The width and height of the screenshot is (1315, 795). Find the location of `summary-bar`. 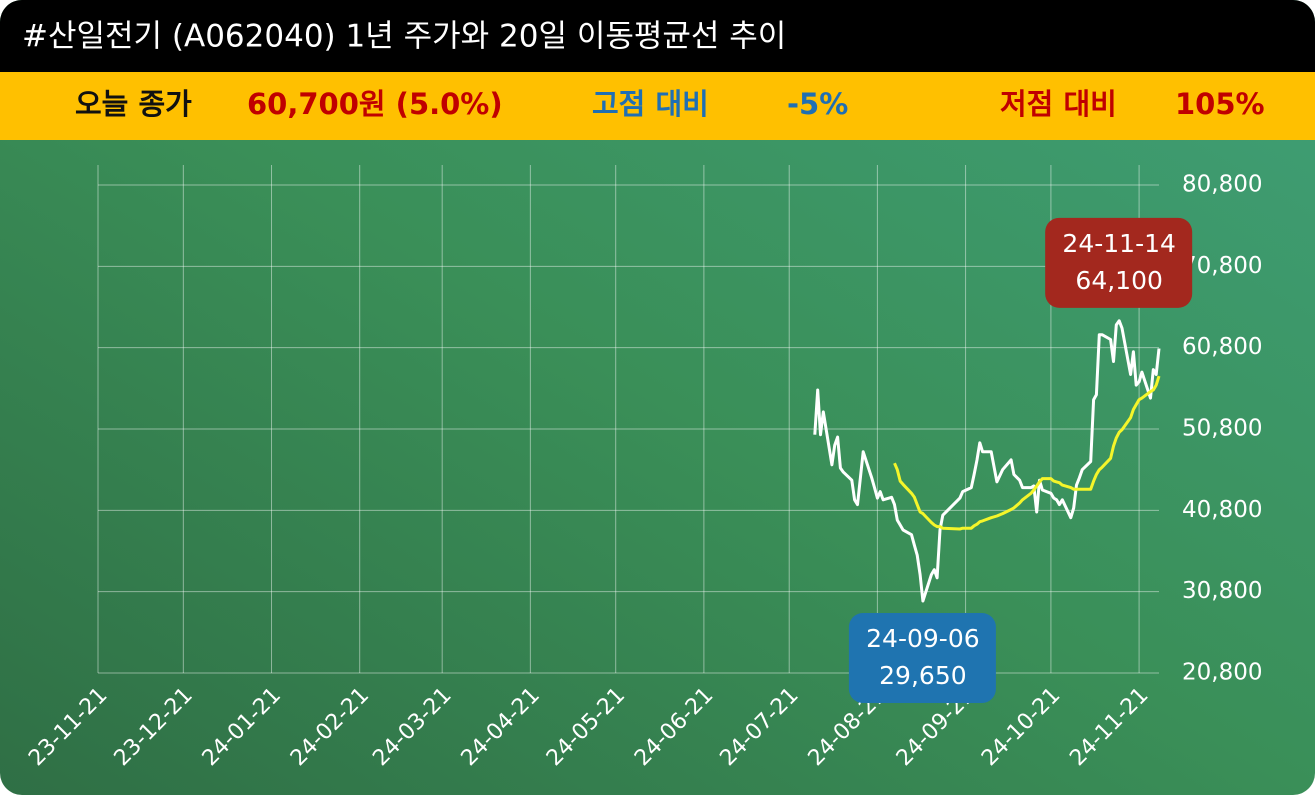

summary-bar is located at coordinates (657, 106).